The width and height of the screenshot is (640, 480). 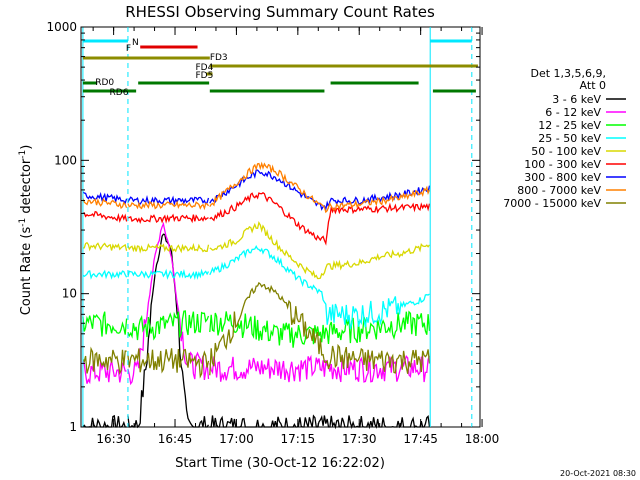 I want to click on legend-label-5: 50 - 100 keV, so click(x=566, y=151).